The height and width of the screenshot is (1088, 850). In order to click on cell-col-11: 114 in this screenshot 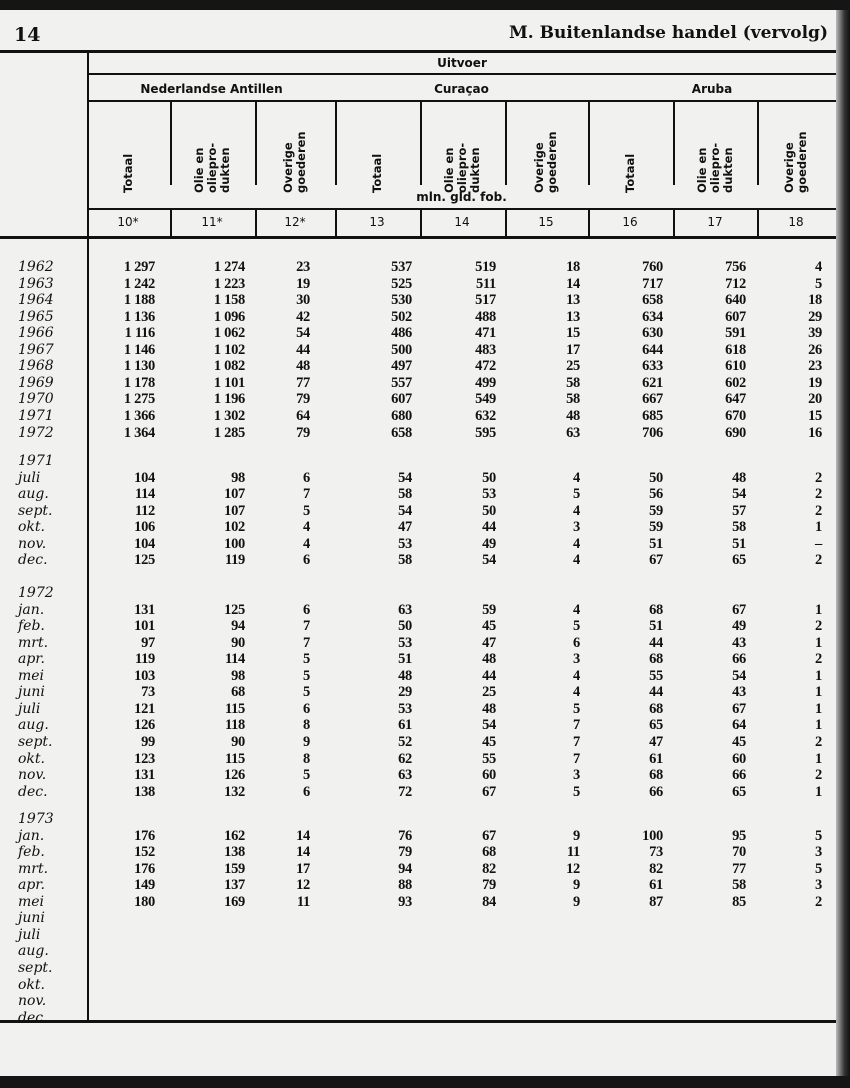, I will do `click(234, 659)`.